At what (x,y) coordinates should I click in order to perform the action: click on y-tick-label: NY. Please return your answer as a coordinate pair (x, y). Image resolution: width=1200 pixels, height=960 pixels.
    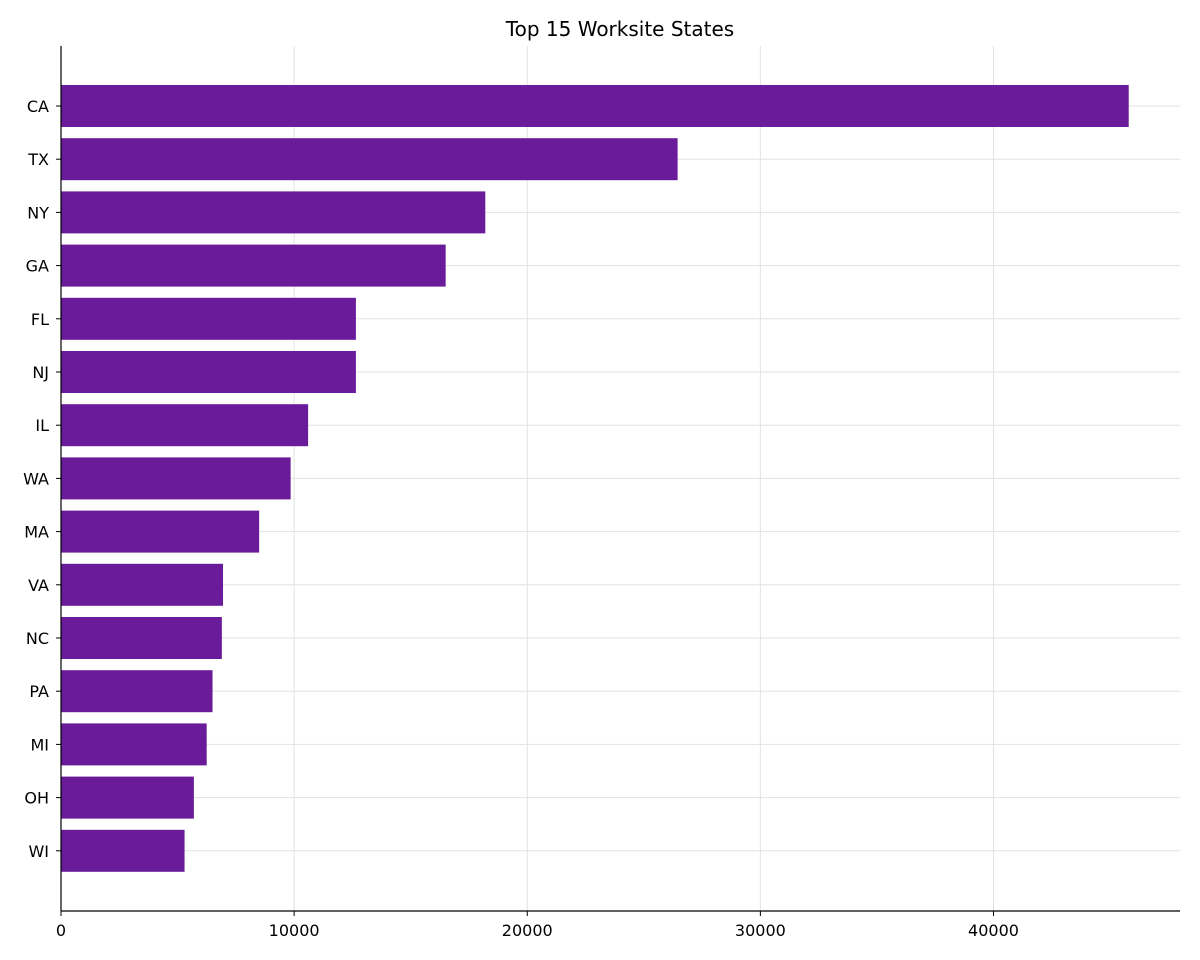
    Looking at the image, I should click on (38, 212).